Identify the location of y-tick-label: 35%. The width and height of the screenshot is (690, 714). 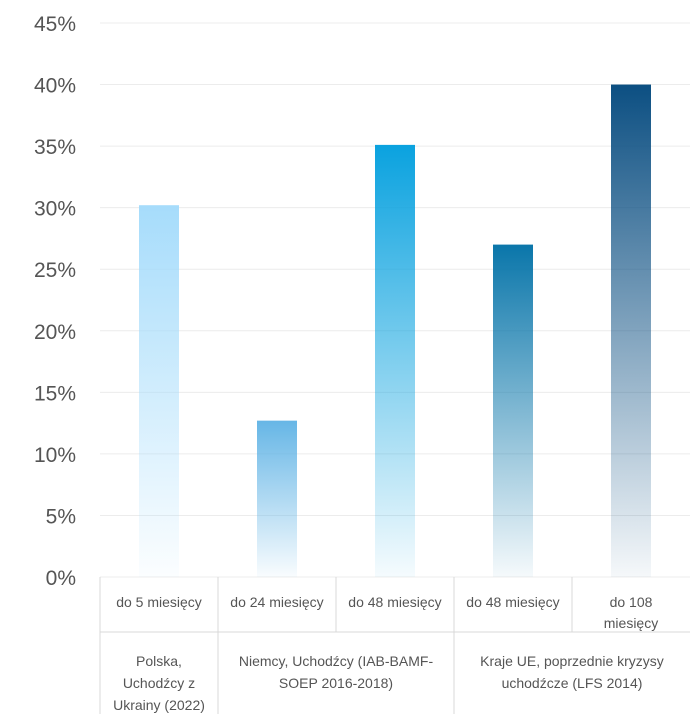
(55, 147).